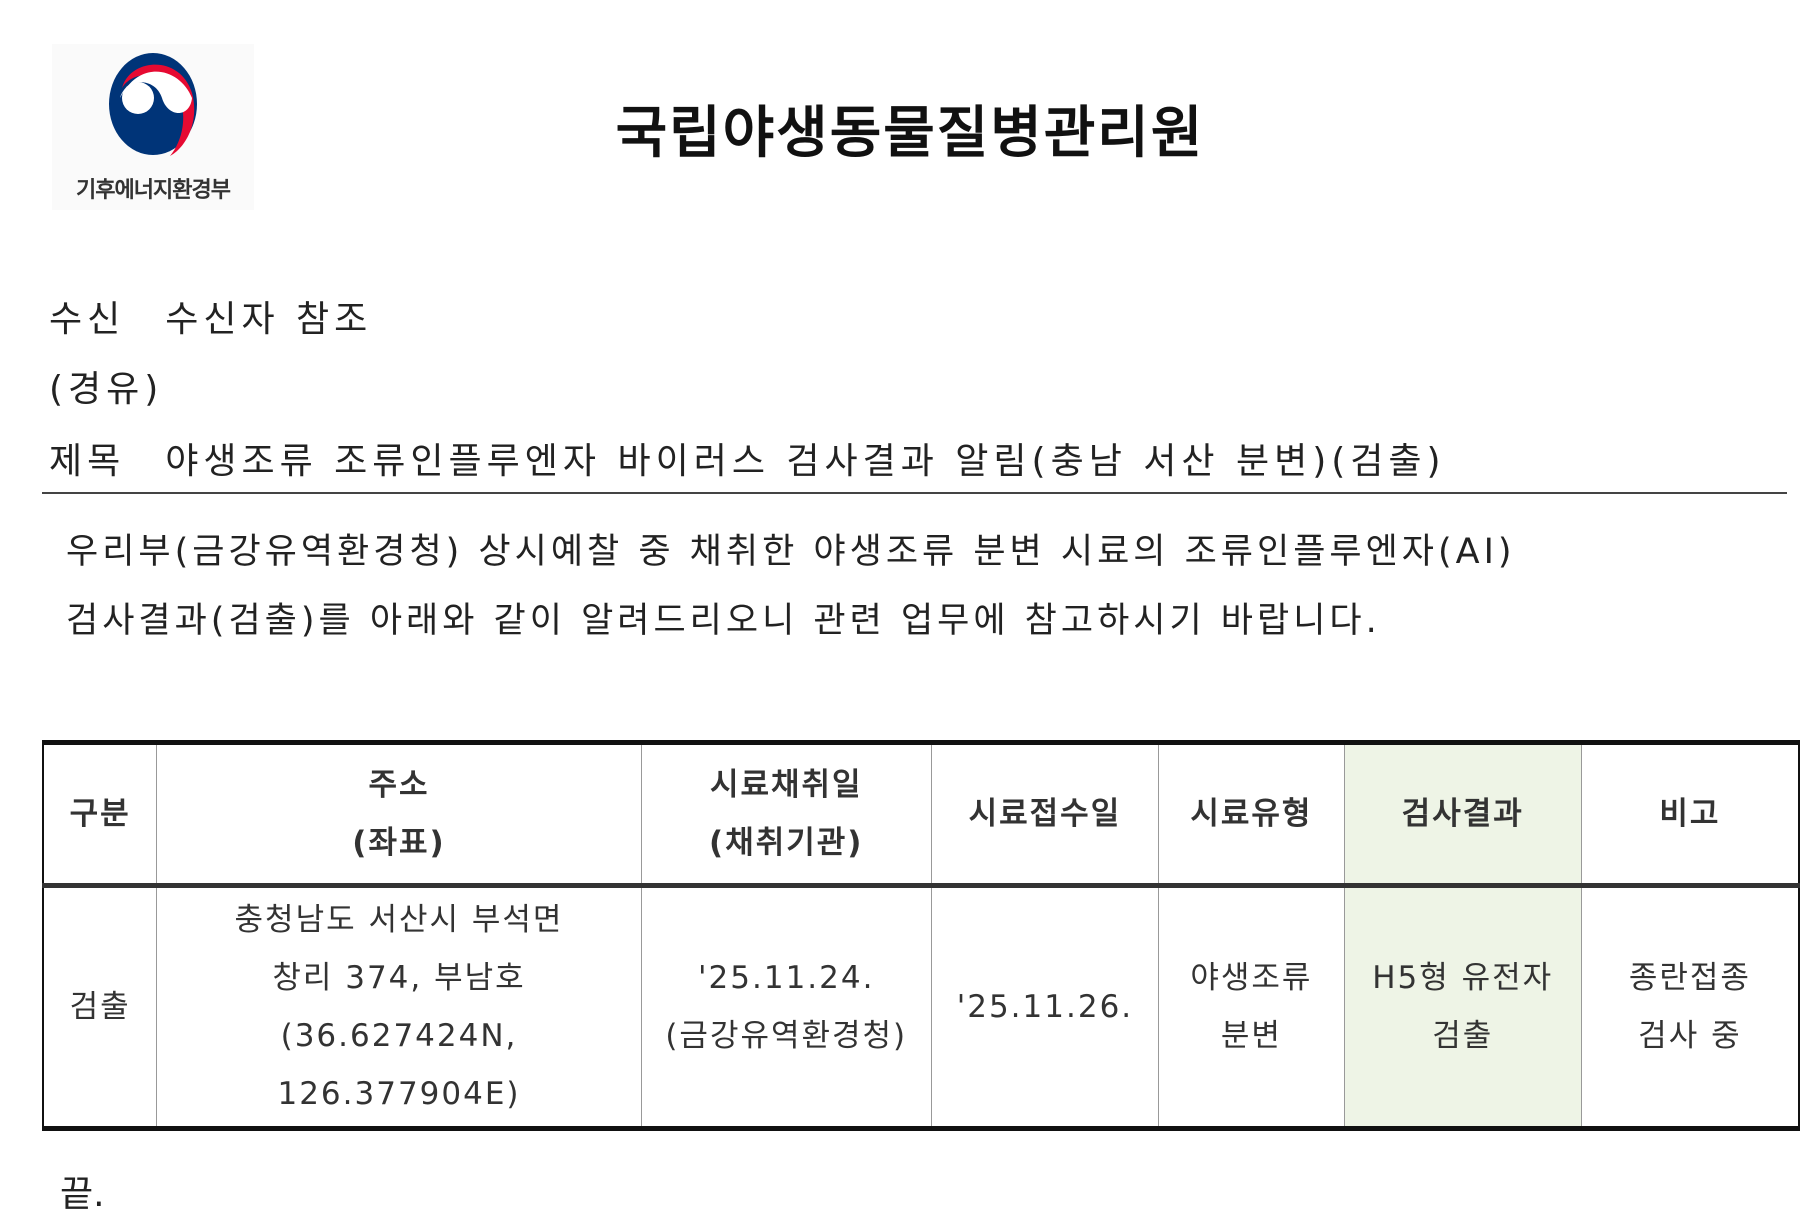 The width and height of the screenshot is (1820, 1231). Describe the element at coordinates (1463, 978) in the screenshot. I see `cell-text: H5형 유전자` at that location.